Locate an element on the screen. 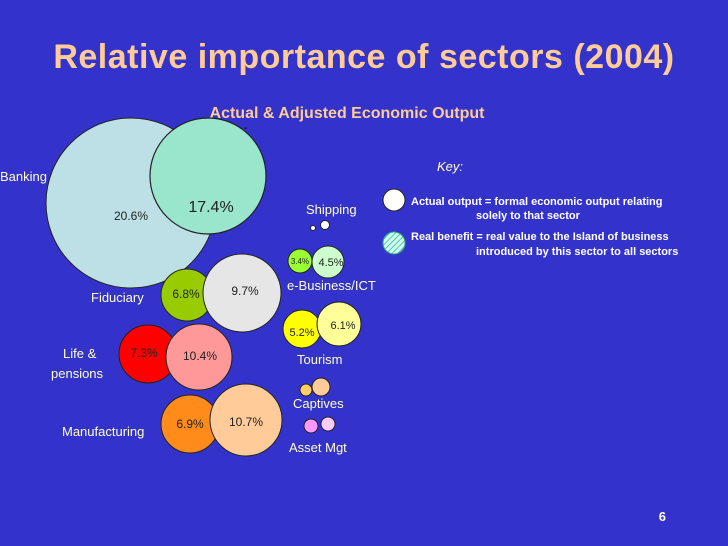 Image resolution: width=728 pixels, height=546 pixels. fiduciary-actual-label: 6.8% is located at coordinates (186, 294).